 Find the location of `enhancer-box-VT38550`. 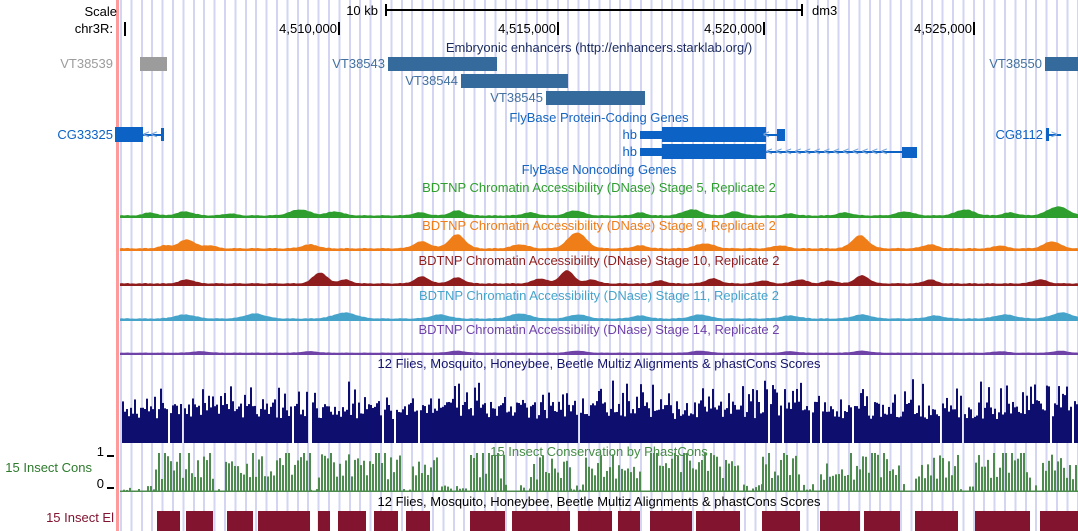

enhancer-box-VT38550 is located at coordinates (1061, 64).